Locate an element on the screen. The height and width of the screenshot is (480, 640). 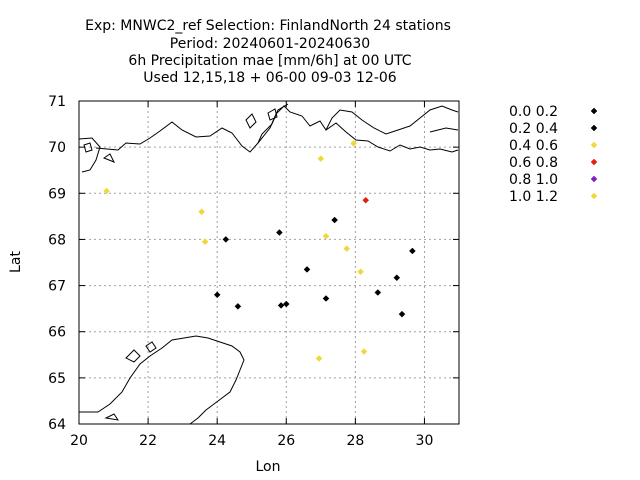
legend-label: 0.4 0.6 is located at coordinates (533, 146).